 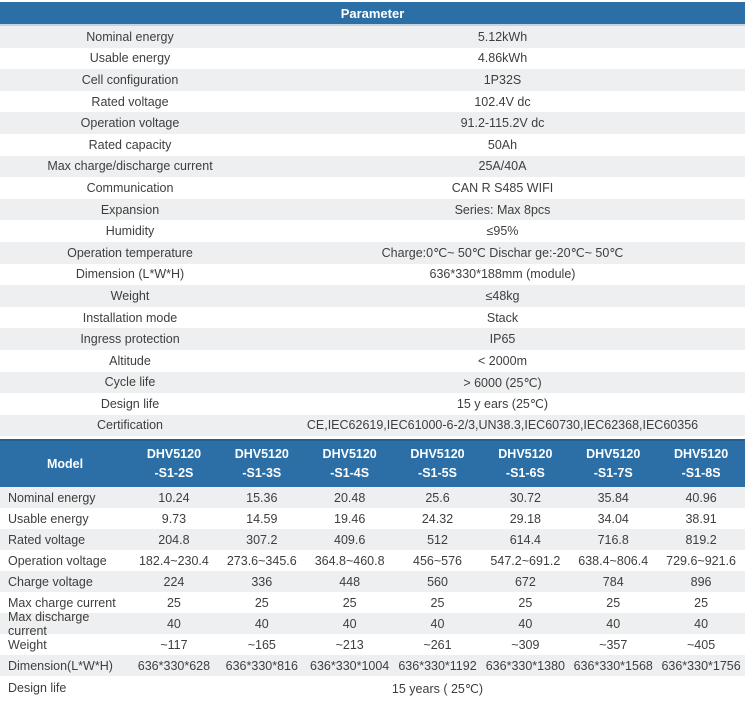 What do you see at coordinates (502, 144) in the screenshot?
I see `parameter-value: 50Ah` at bounding box center [502, 144].